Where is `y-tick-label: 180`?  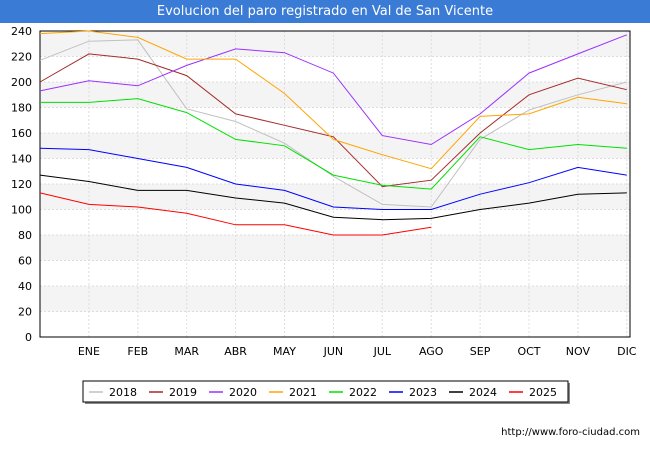 y-tick-label: 180 is located at coordinates (21, 108).